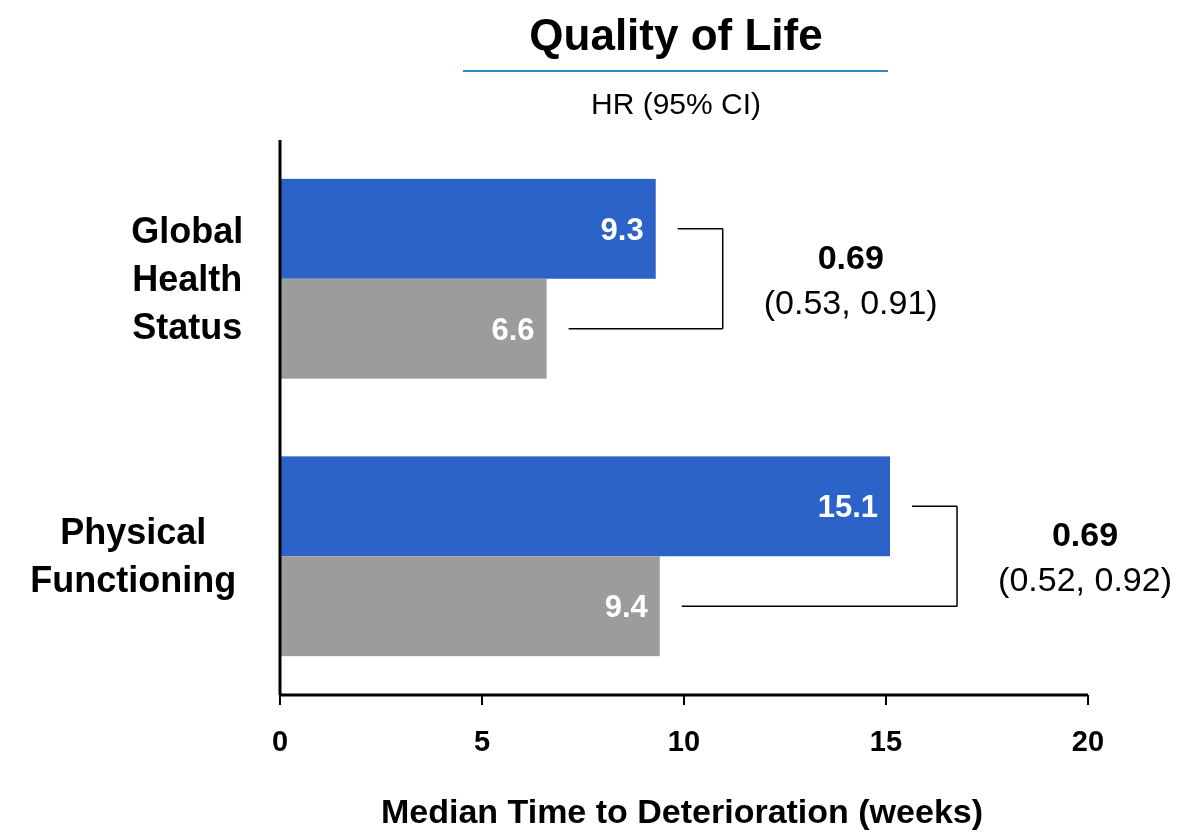 The width and height of the screenshot is (1199, 835). What do you see at coordinates (676, 34) in the screenshot?
I see `chart-title: Quality of Life` at bounding box center [676, 34].